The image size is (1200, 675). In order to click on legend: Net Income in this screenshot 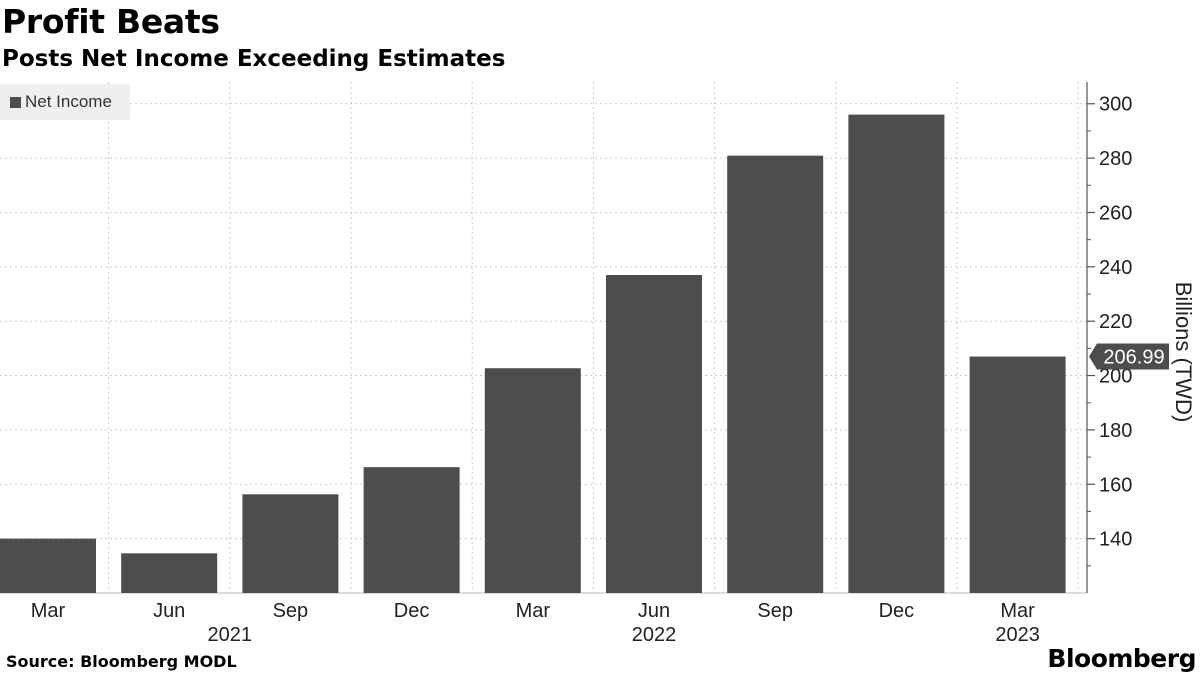, I will do `click(65, 102)`.